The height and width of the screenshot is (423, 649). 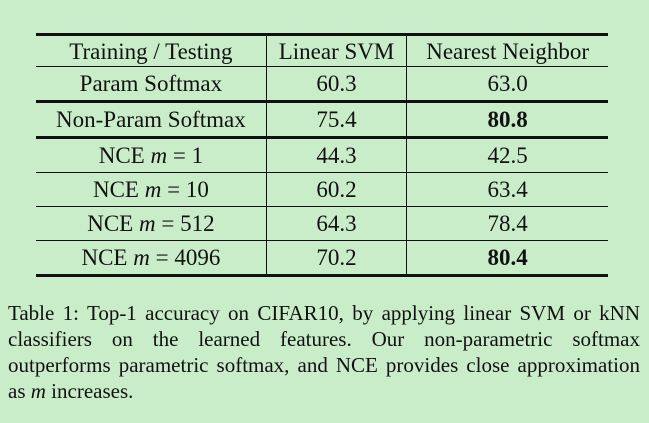 I want to click on header-linear-svm: Linear SVM, so click(x=337, y=50).